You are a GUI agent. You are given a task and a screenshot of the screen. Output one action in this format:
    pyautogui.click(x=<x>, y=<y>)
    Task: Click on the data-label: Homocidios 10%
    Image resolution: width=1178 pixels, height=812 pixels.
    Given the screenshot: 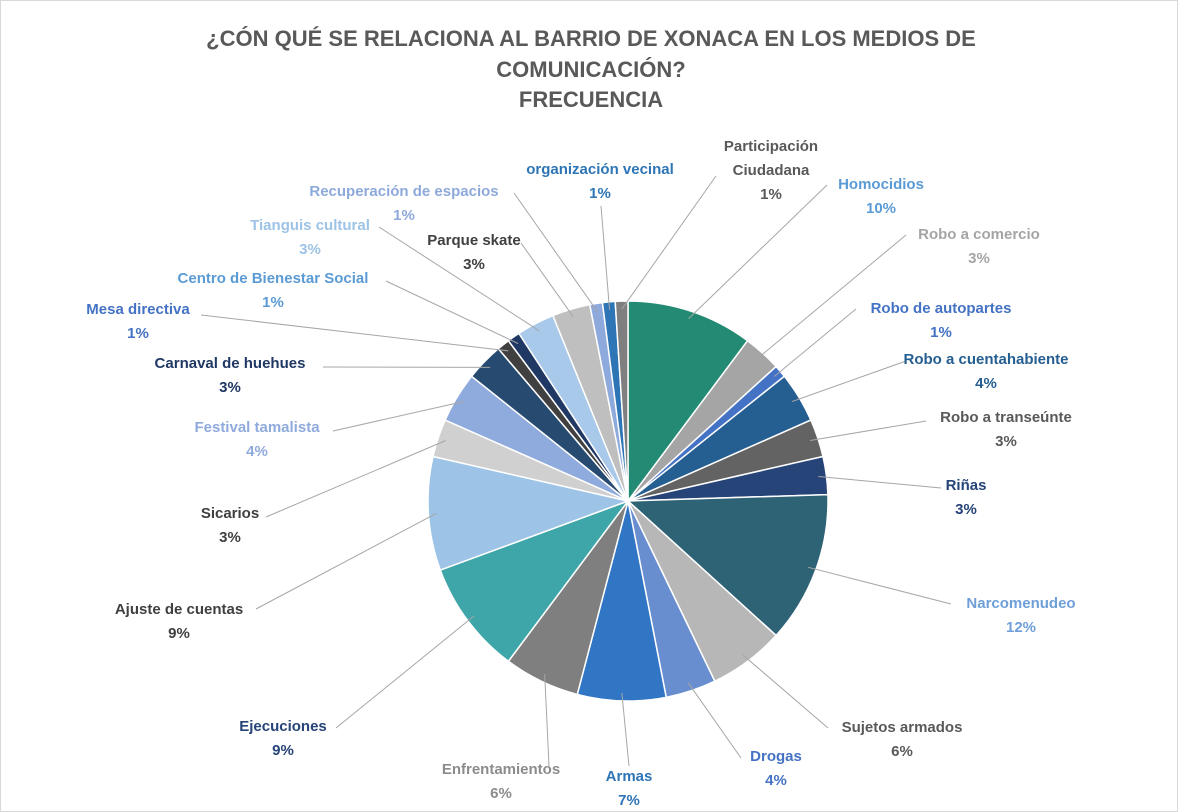 What is the action you would take?
    pyautogui.click(x=881, y=197)
    